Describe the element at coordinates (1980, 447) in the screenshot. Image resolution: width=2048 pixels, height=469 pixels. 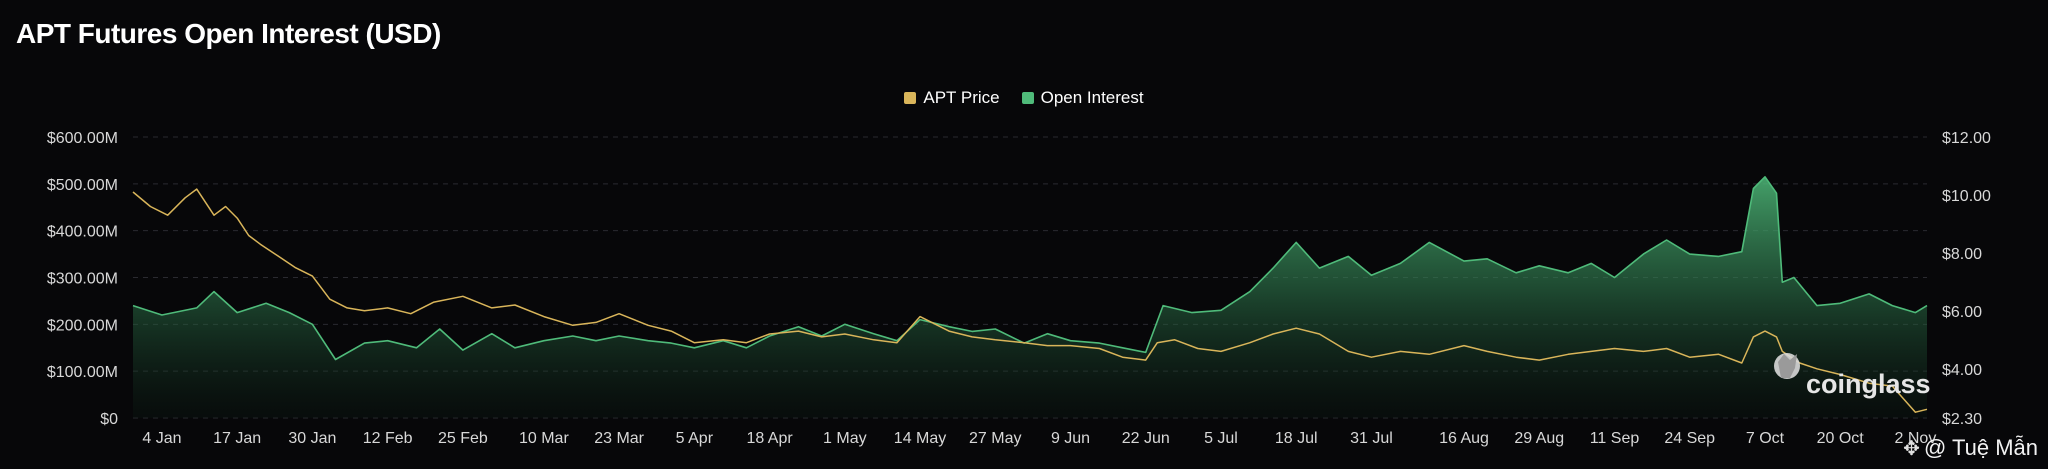
I see `credit-text: @ Tuệ Mẫn` at that location.